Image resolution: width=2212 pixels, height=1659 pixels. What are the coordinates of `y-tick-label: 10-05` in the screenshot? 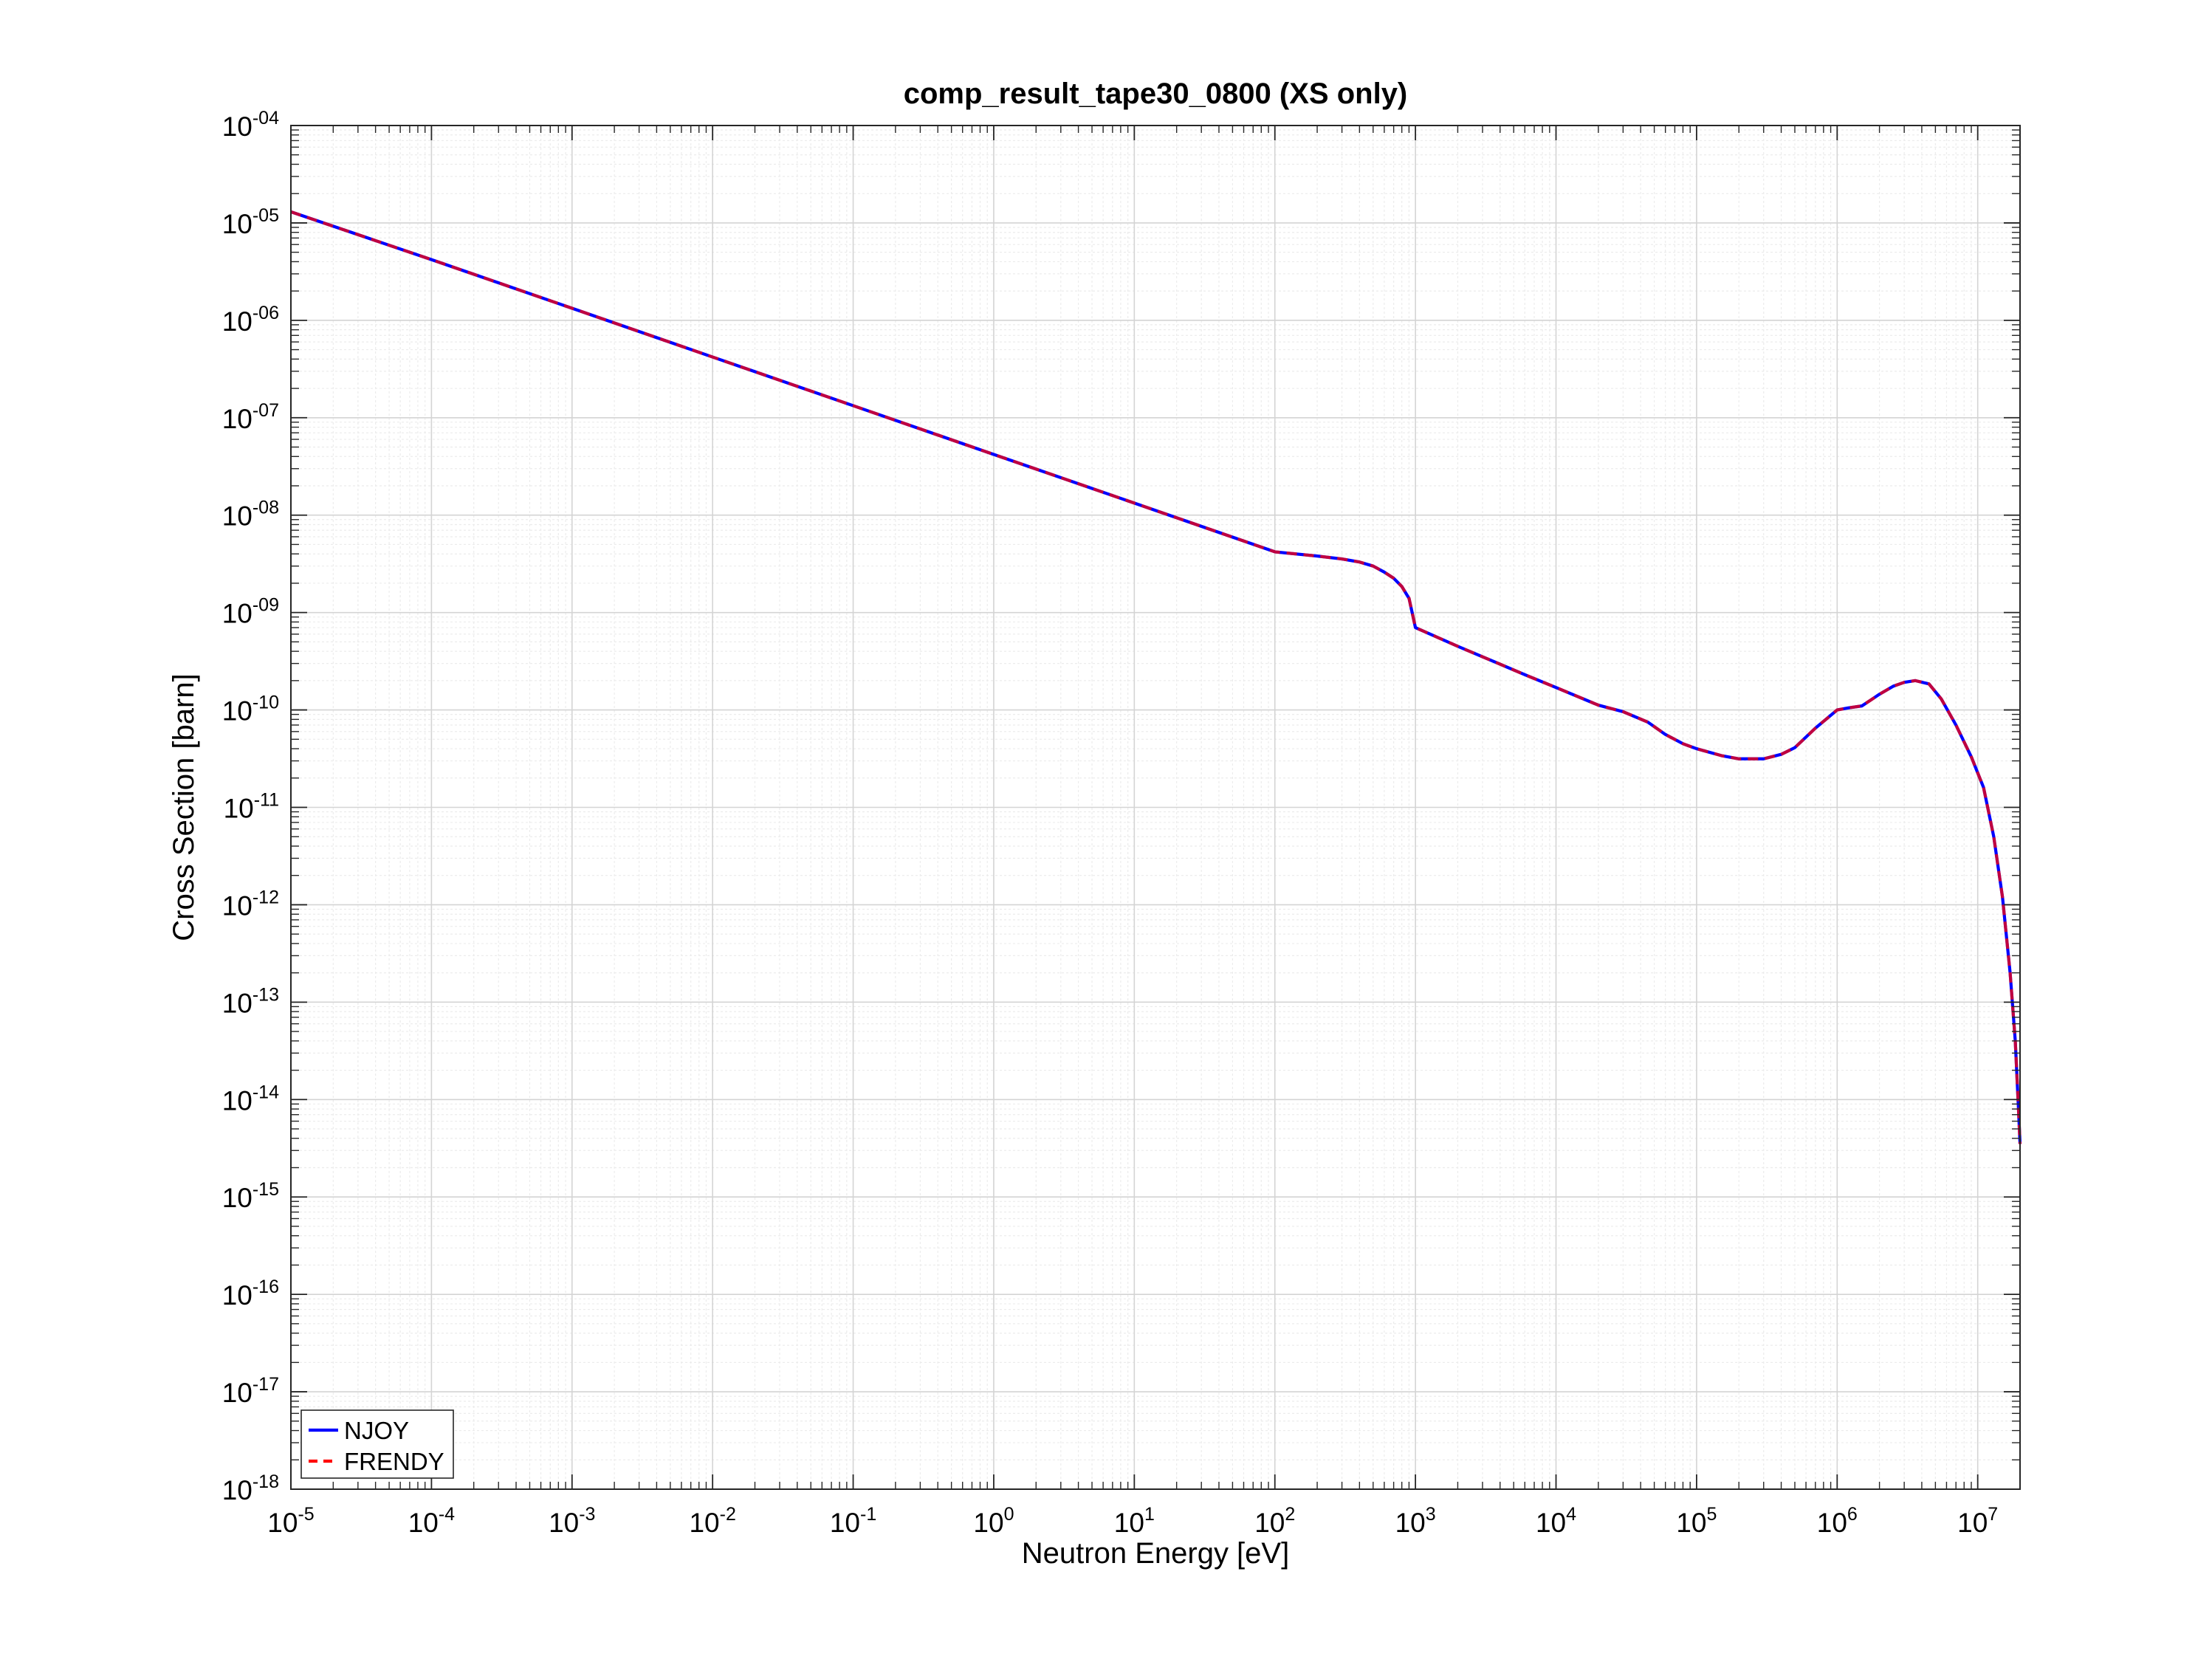 It's located at (250, 222).